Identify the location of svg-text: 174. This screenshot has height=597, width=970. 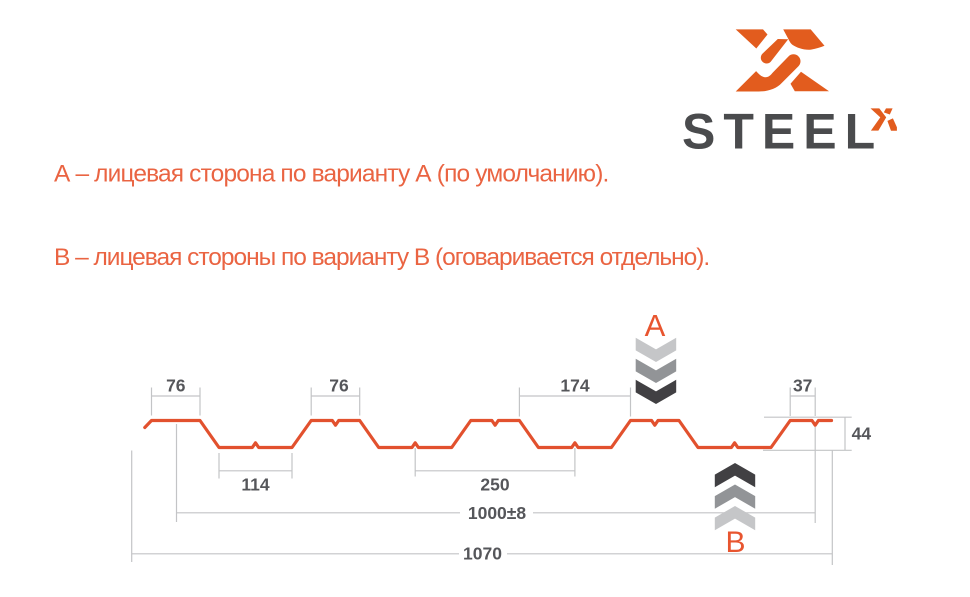
(574, 386).